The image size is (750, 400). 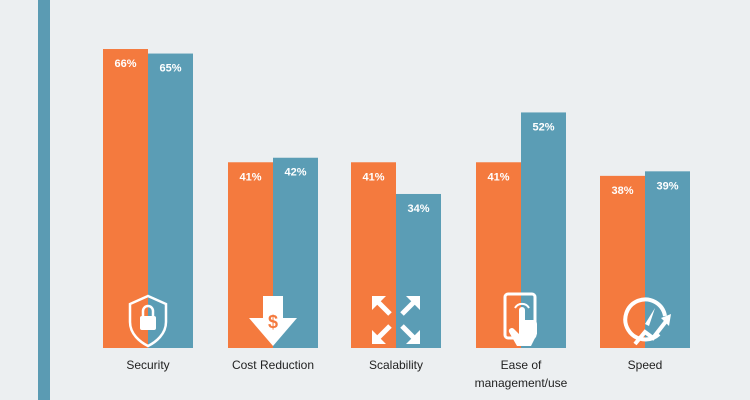 What do you see at coordinates (125, 64) in the screenshot?
I see `data-label: 66%` at bounding box center [125, 64].